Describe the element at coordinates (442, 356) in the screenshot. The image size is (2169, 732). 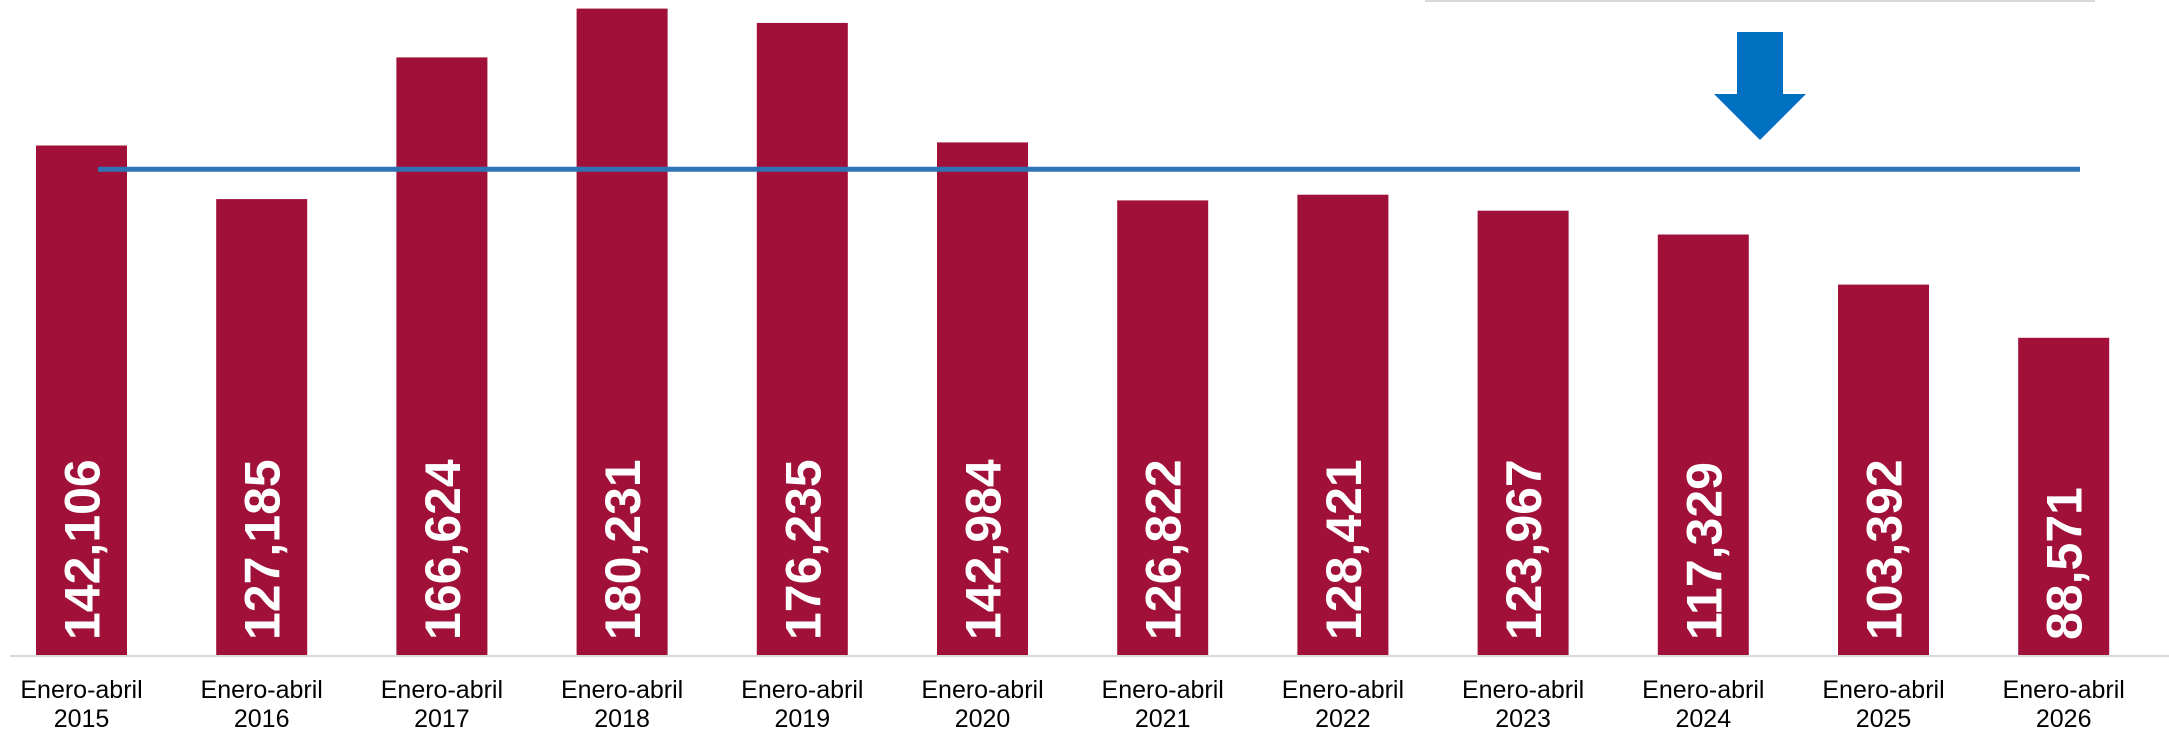
I see `bar-2017` at that location.